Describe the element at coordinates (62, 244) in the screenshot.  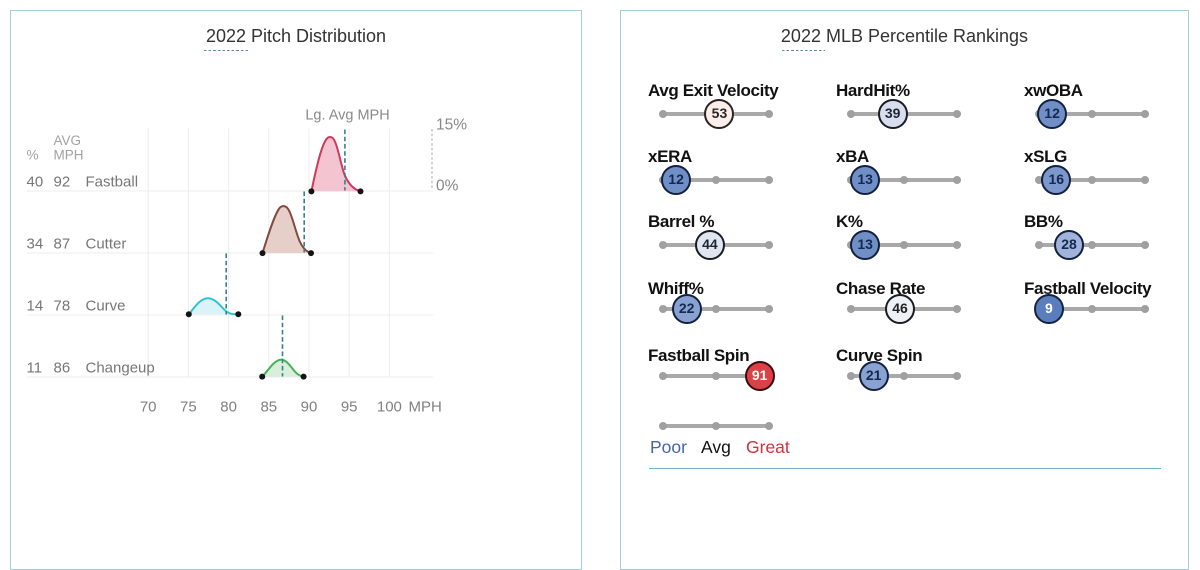
I see `svg-text: 87` at that location.